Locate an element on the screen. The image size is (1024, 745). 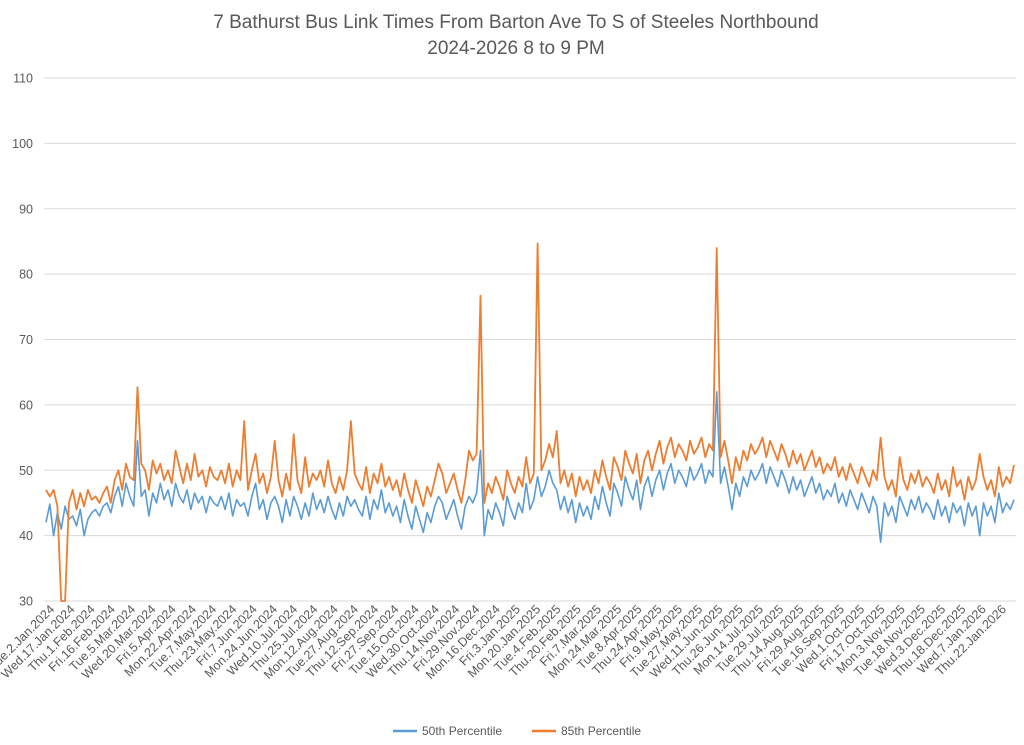
y-tick-label: 100 is located at coordinates (22, 144).